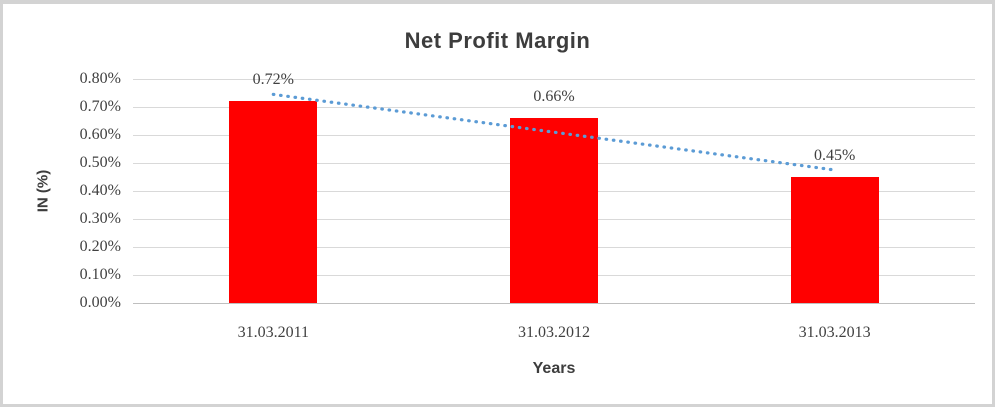  I want to click on x-tick-label: 31.03.2012, so click(554, 332).